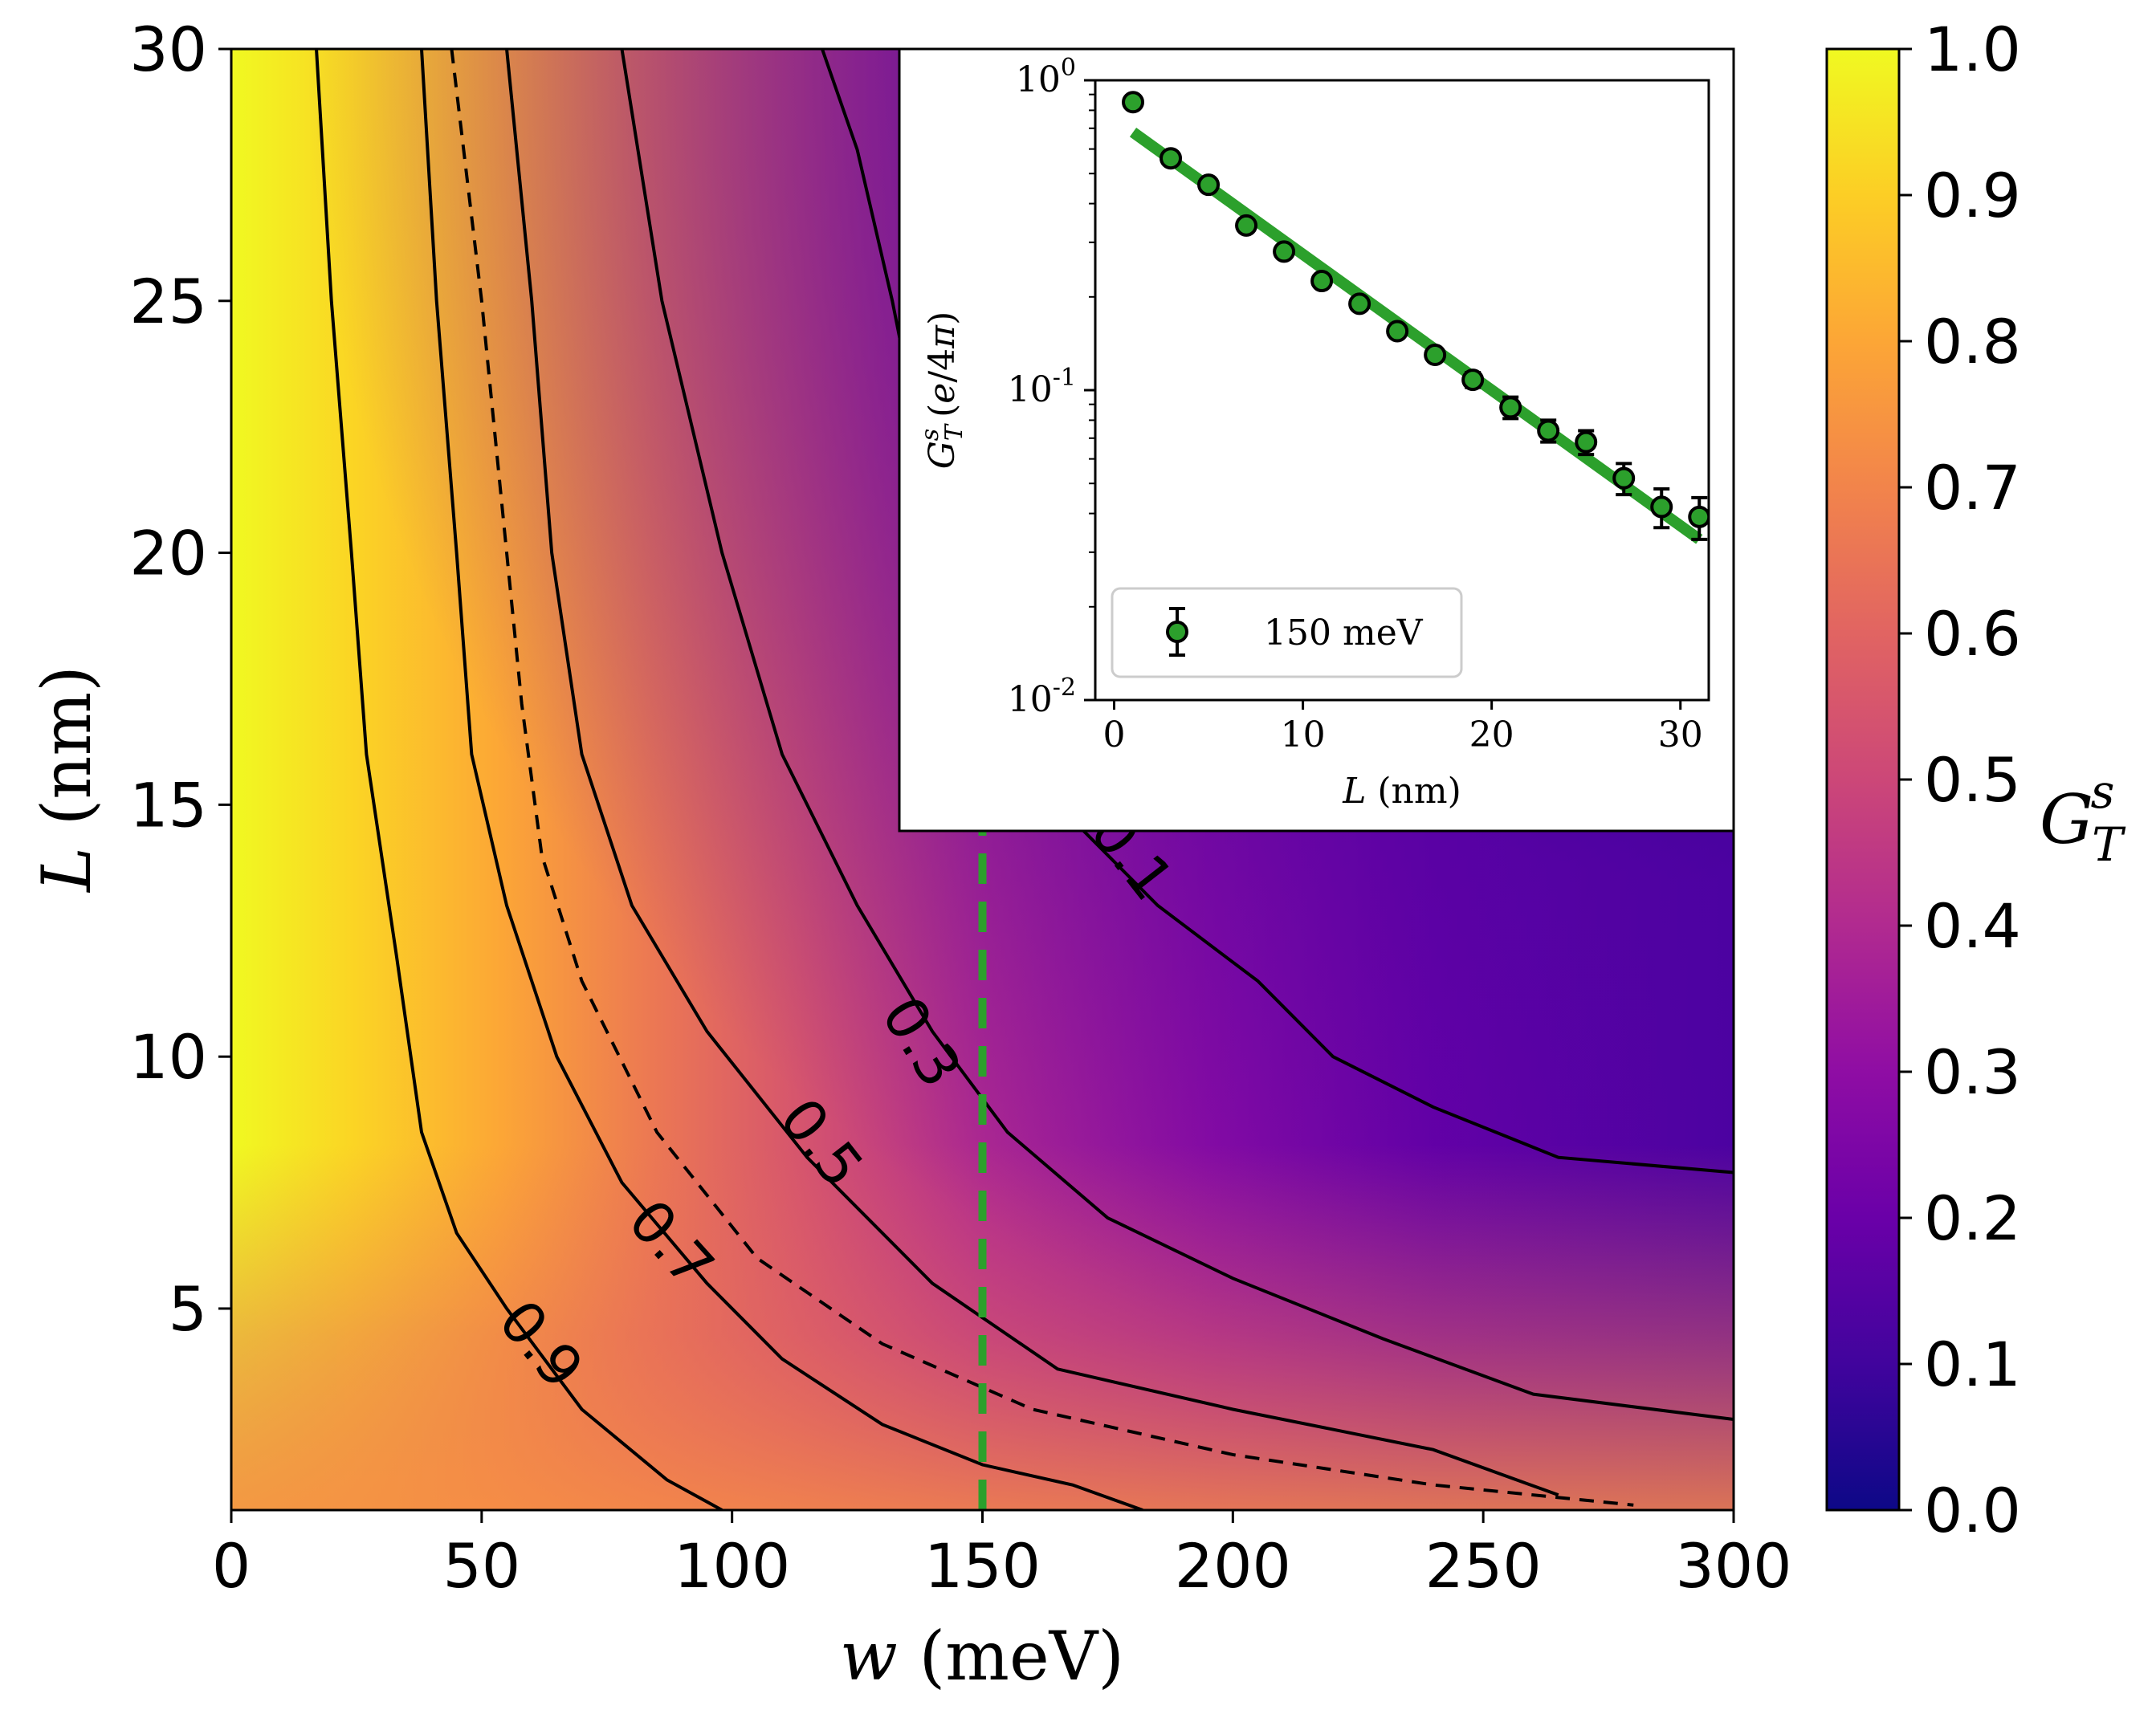 The image size is (2156, 1714). I want to click on x-tick-label: 50, so click(481, 1566).